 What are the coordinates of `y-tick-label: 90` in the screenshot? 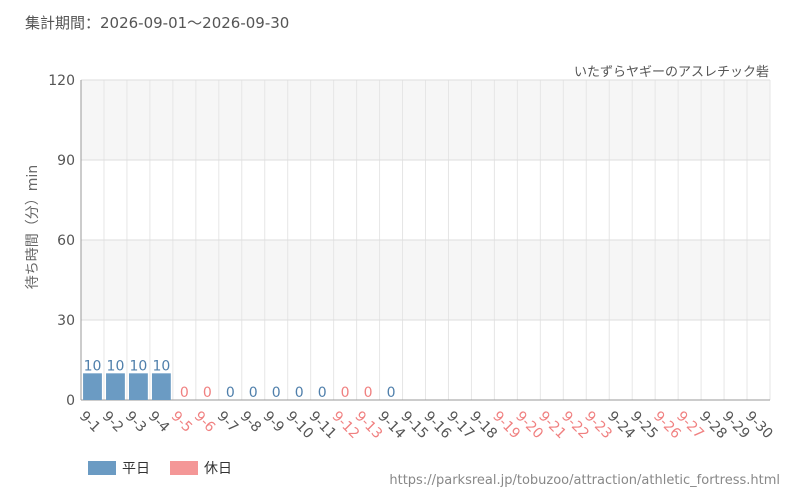 It's located at (66, 161).